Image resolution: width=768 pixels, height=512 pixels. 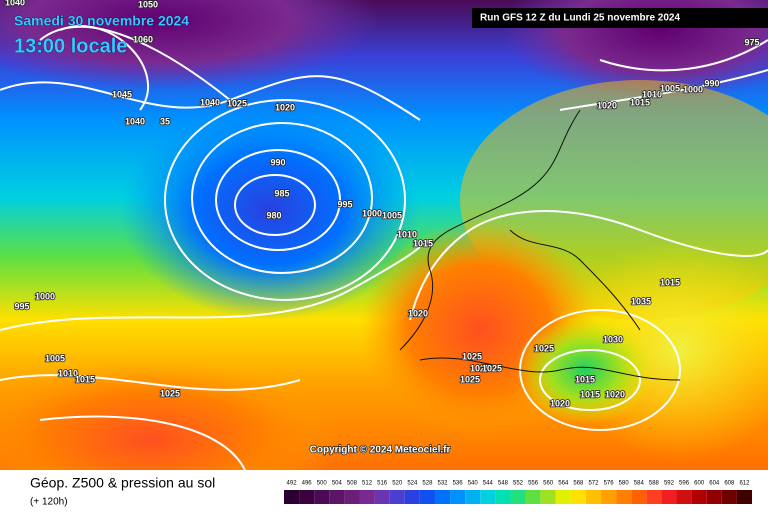 I want to click on isobar-label: 980, so click(x=273, y=215).